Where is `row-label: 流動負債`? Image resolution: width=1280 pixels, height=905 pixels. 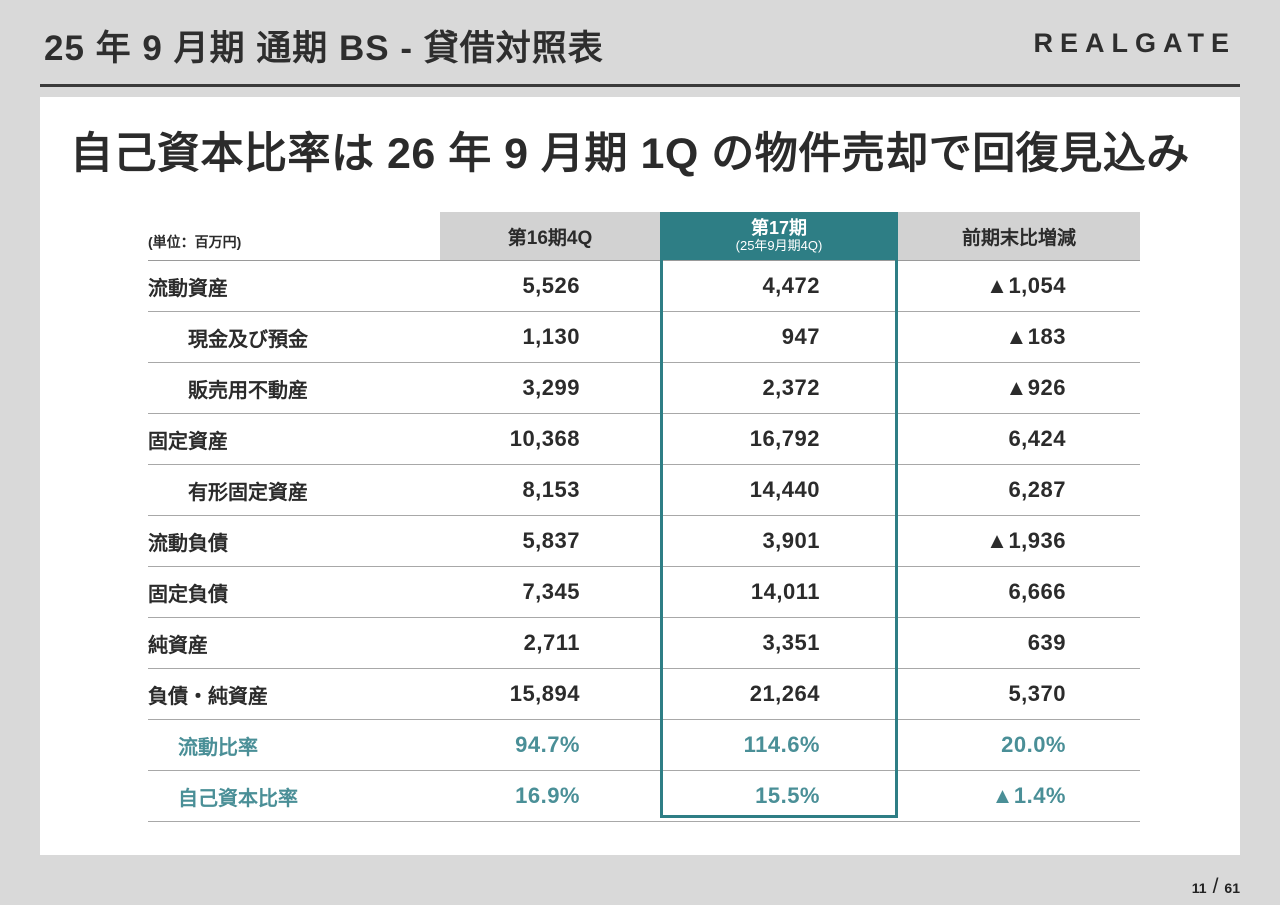
row-label: 流動負債 is located at coordinates (188, 543).